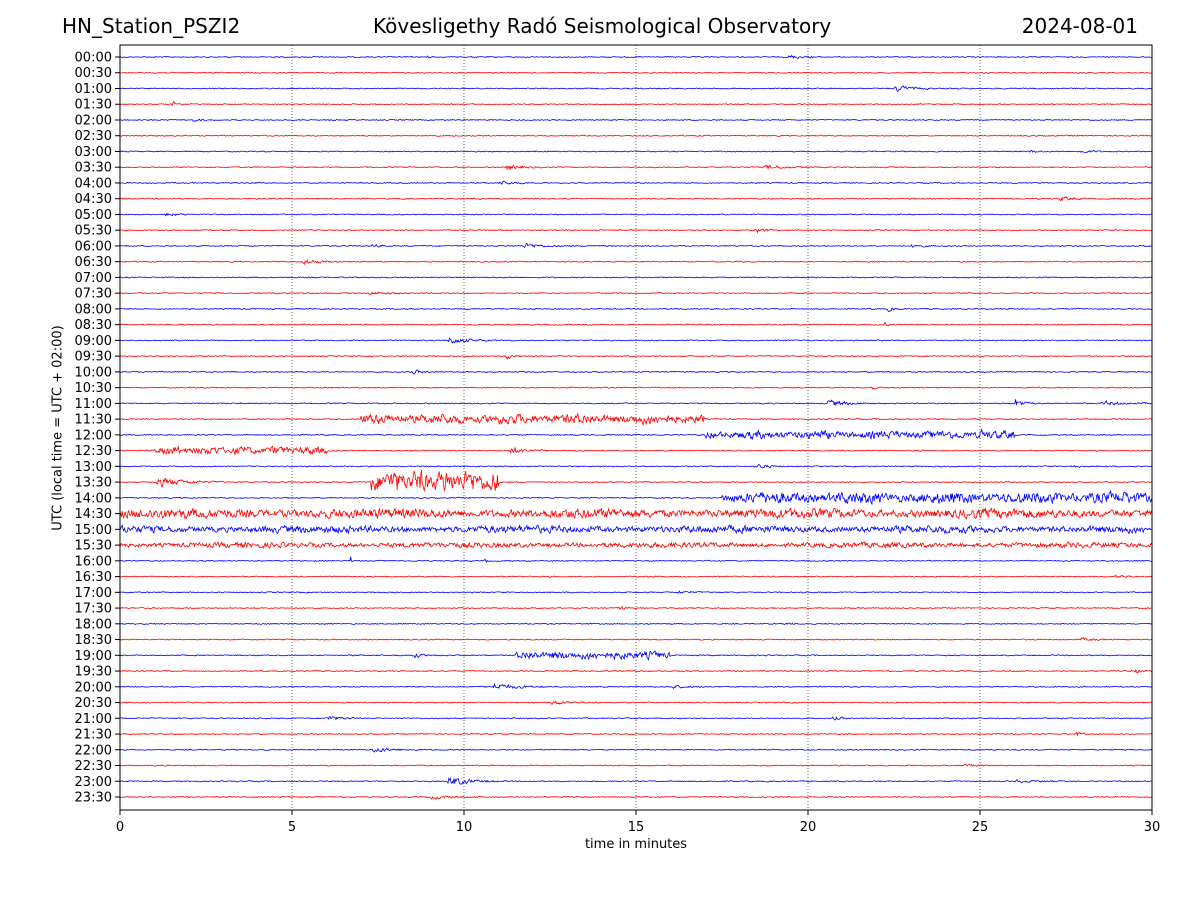 This screenshot has height=900, width=1200. Describe the element at coordinates (93, 451) in the screenshot. I see `y-tick-label: 12:30` at that location.